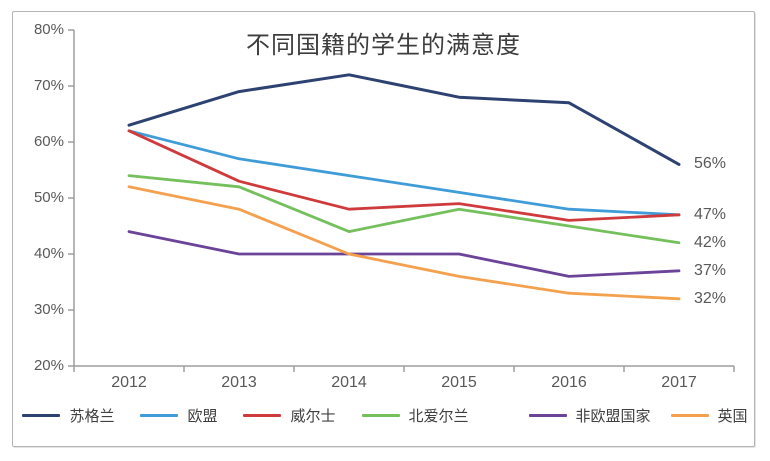  I want to click on series-end-label: 37%, so click(710, 270).